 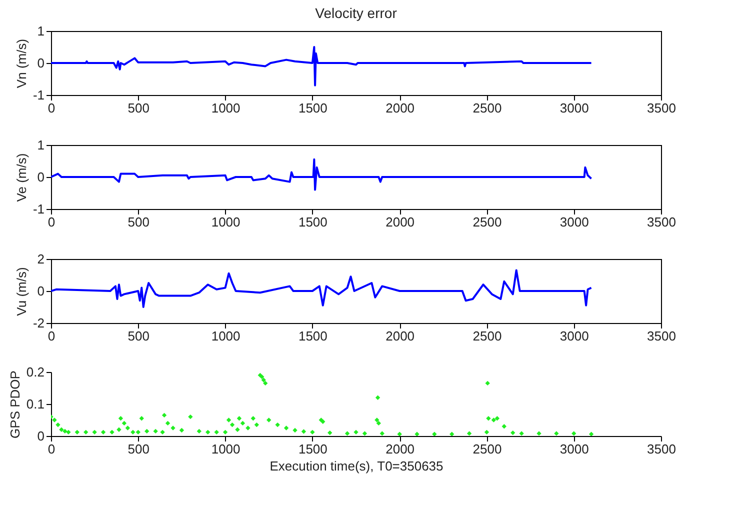 What do you see at coordinates (35, 404) in the screenshot?
I see `y-tick-label: 0.1` at bounding box center [35, 404].